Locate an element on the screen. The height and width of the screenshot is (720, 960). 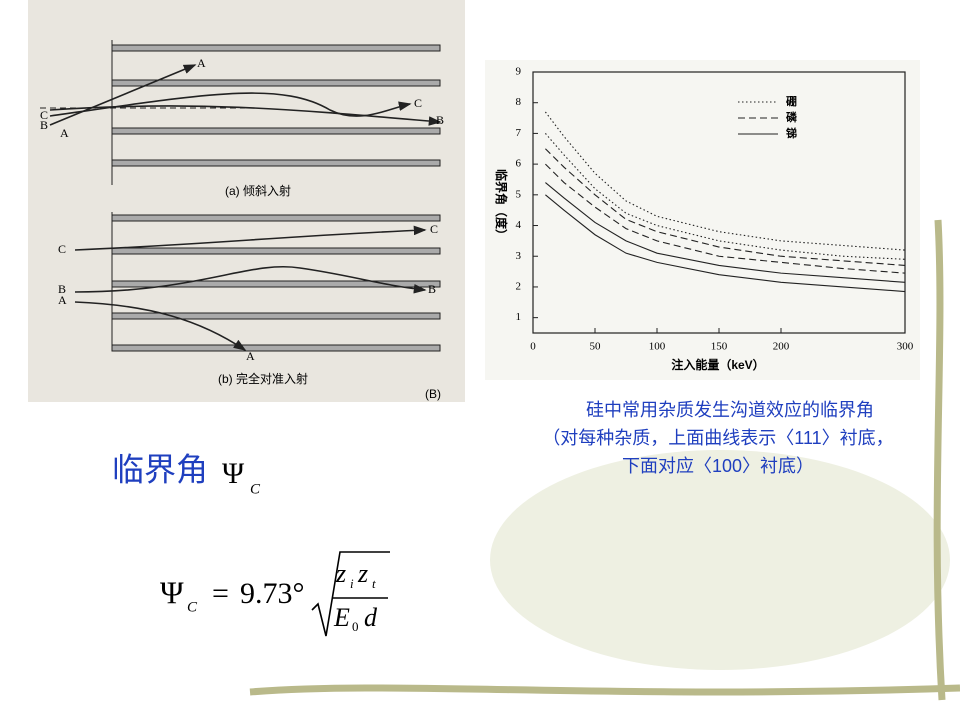
y-tick-label: 7 is located at coordinates (519, 133).